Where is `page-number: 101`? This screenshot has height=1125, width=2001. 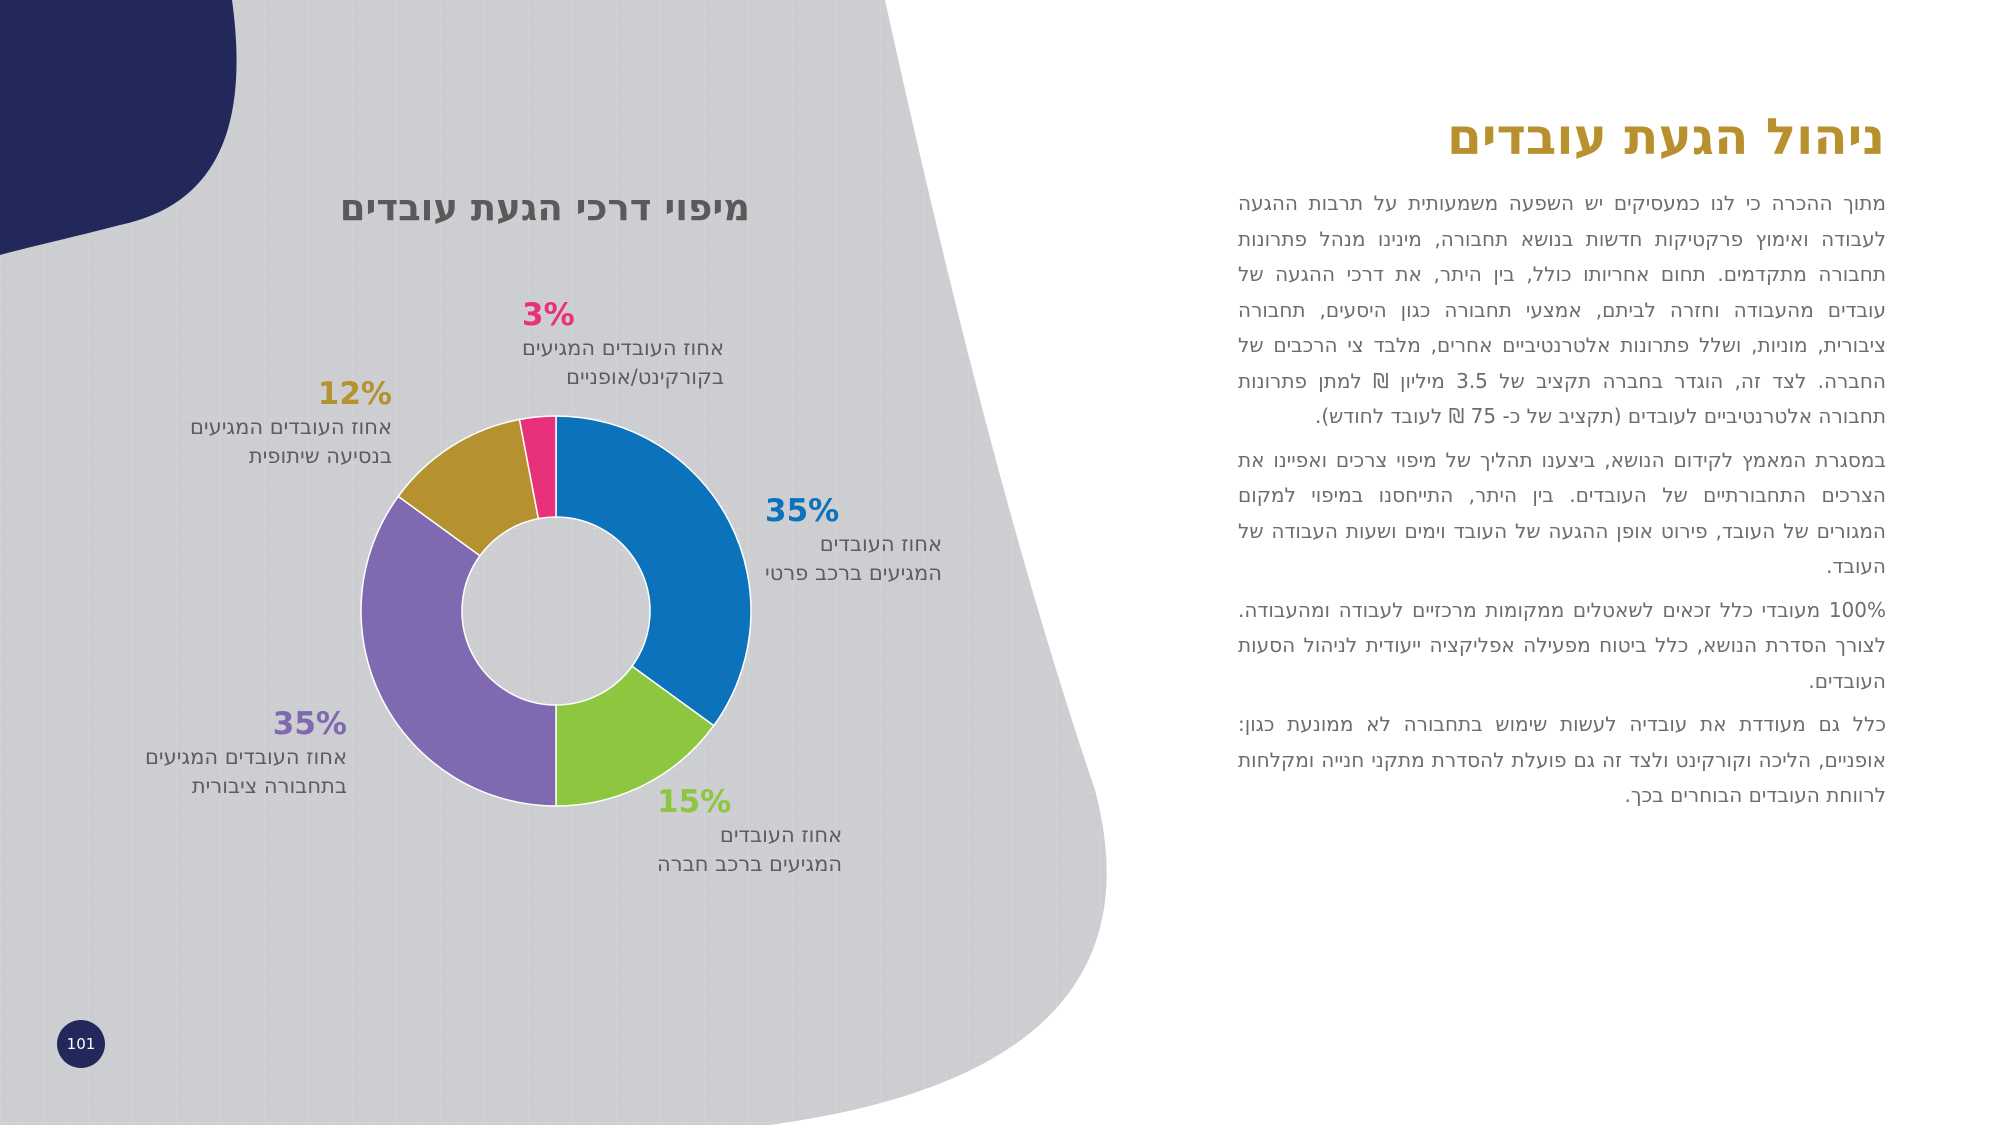
page-number: 101 is located at coordinates (81, 1044).